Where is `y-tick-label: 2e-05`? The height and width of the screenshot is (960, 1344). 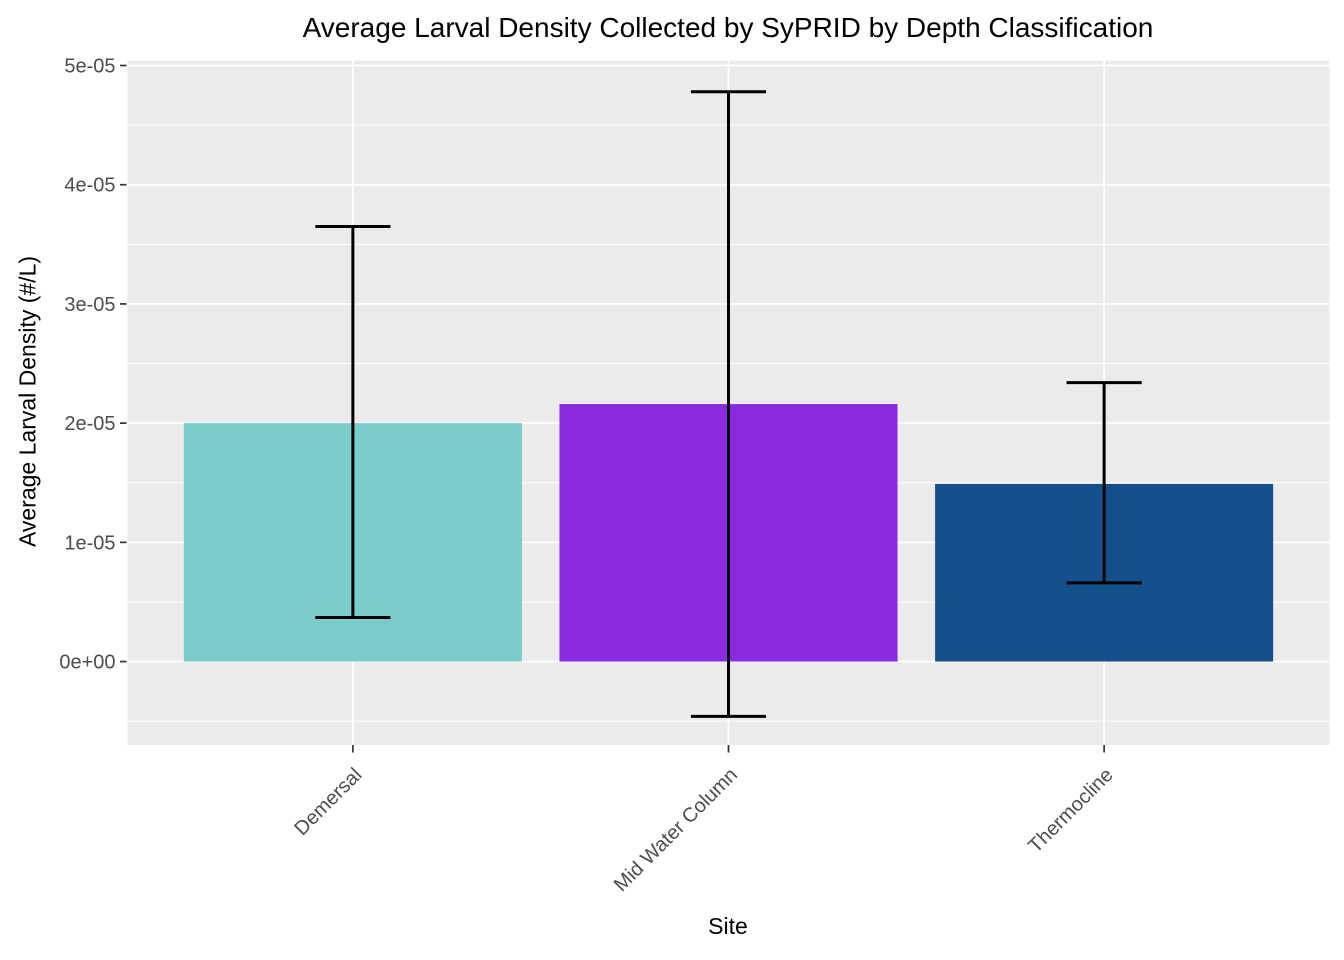 y-tick-label: 2e-05 is located at coordinates (89, 424).